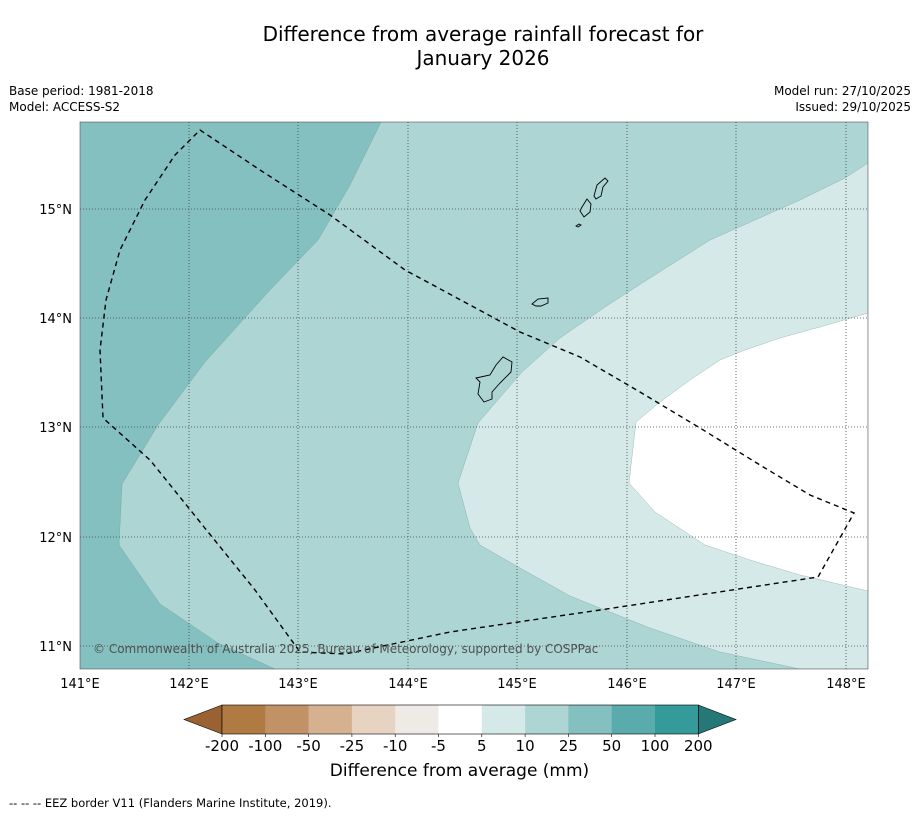  What do you see at coordinates (80, 684) in the screenshot?
I see `lon-tick-label: 141°E` at bounding box center [80, 684].